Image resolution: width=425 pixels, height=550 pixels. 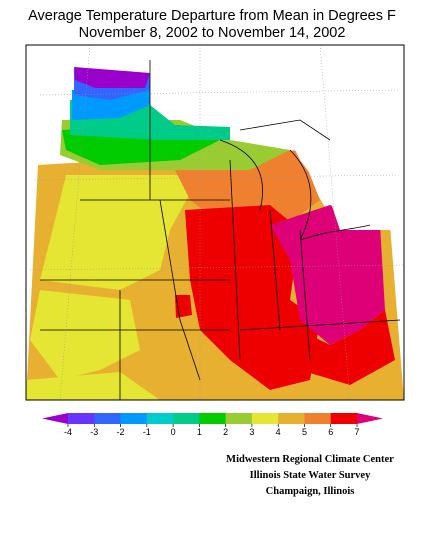 I want to click on colorbar-tick-label: -1, so click(x=147, y=432).